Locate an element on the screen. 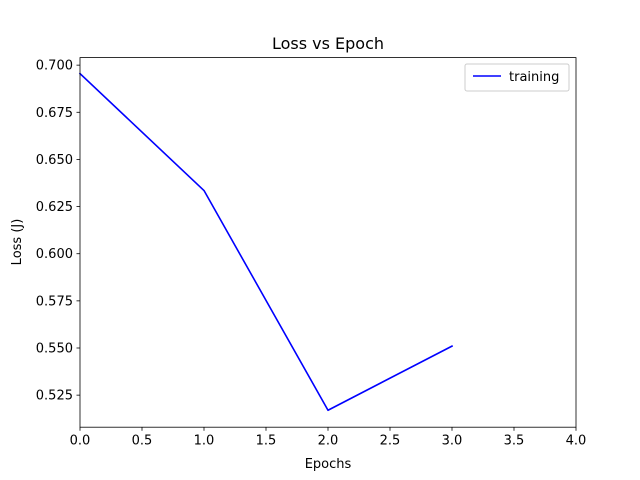 The height and width of the screenshot is (480, 640). y-tick-label: 0.675 is located at coordinates (54, 113).